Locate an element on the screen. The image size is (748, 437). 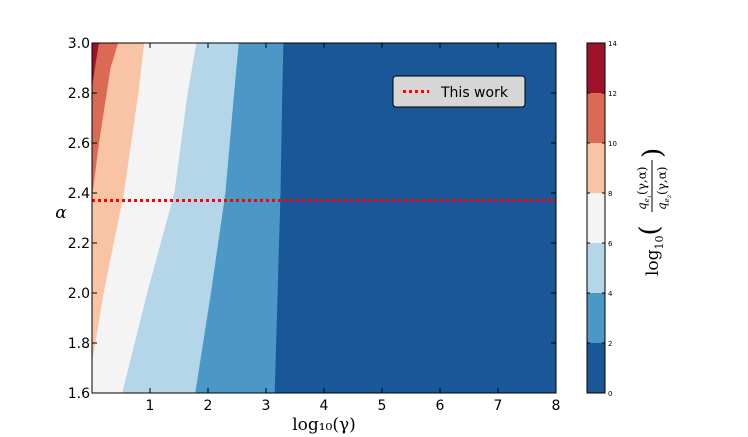
svg-text: qe2(γ,α) is located at coordinates (664, 188).